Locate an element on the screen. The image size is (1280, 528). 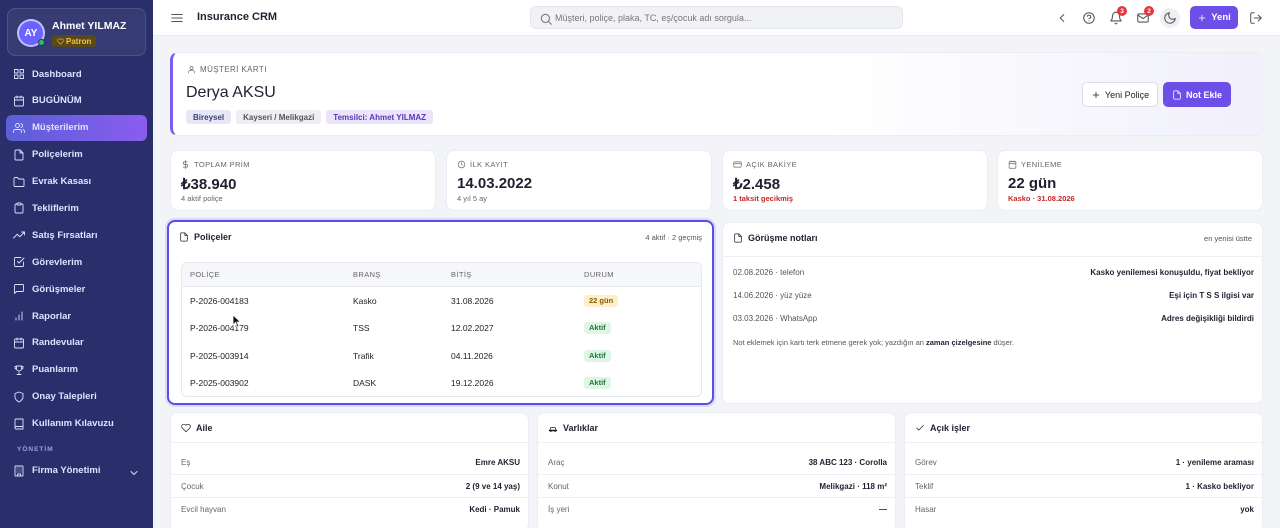
add-note-button: Not Ekle is located at coordinates (1197, 94).